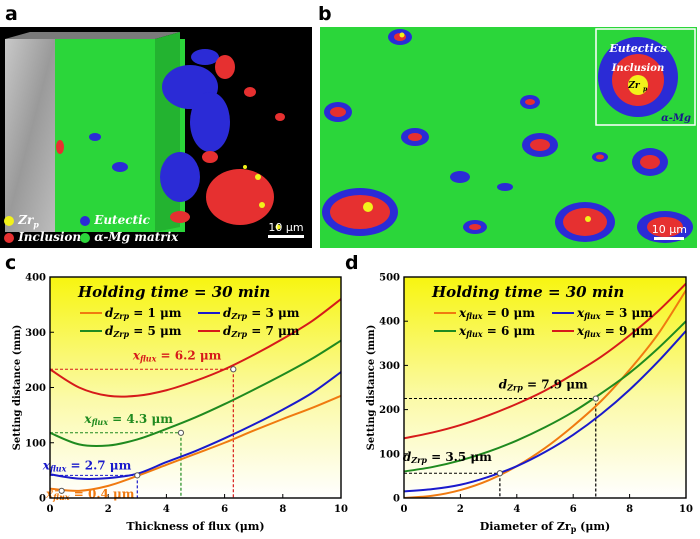  What do you see at coordinates (273, 313) in the screenshot?
I see `legend-value: = 3 μm` at bounding box center [273, 313].